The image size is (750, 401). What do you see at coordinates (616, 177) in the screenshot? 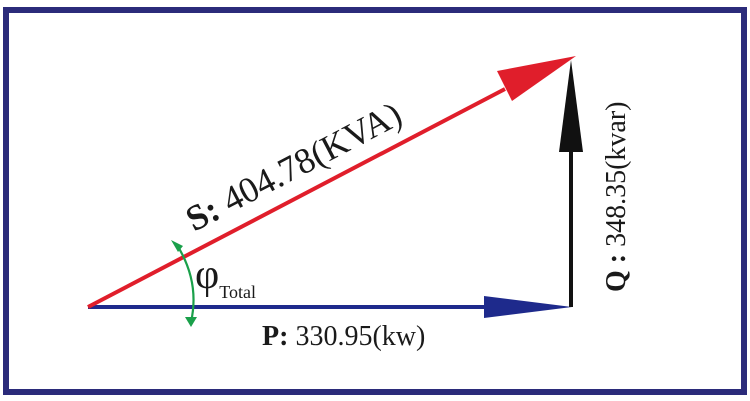
I see `q-value: 348.35(kvar)` at bounding box center [616, 177].